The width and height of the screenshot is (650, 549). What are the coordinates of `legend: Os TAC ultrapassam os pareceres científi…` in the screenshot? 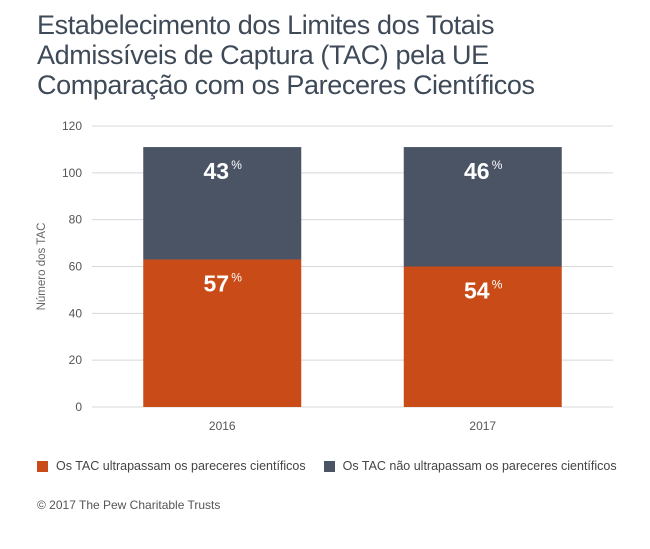 It's located at (337, 466).